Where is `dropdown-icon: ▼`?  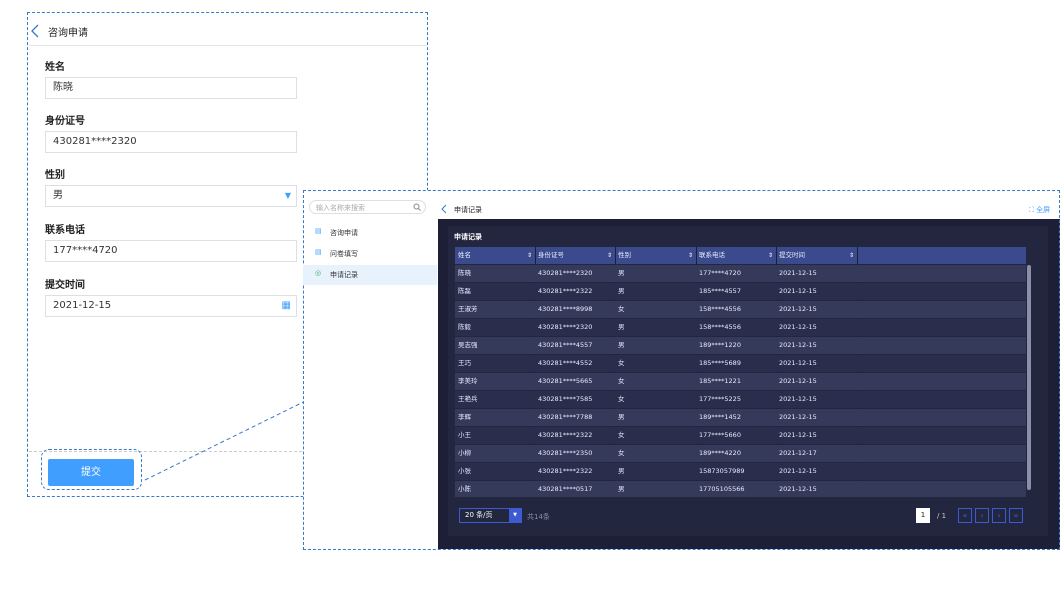
dropdown-icon: ▼ is located at coordinates (287, 195).